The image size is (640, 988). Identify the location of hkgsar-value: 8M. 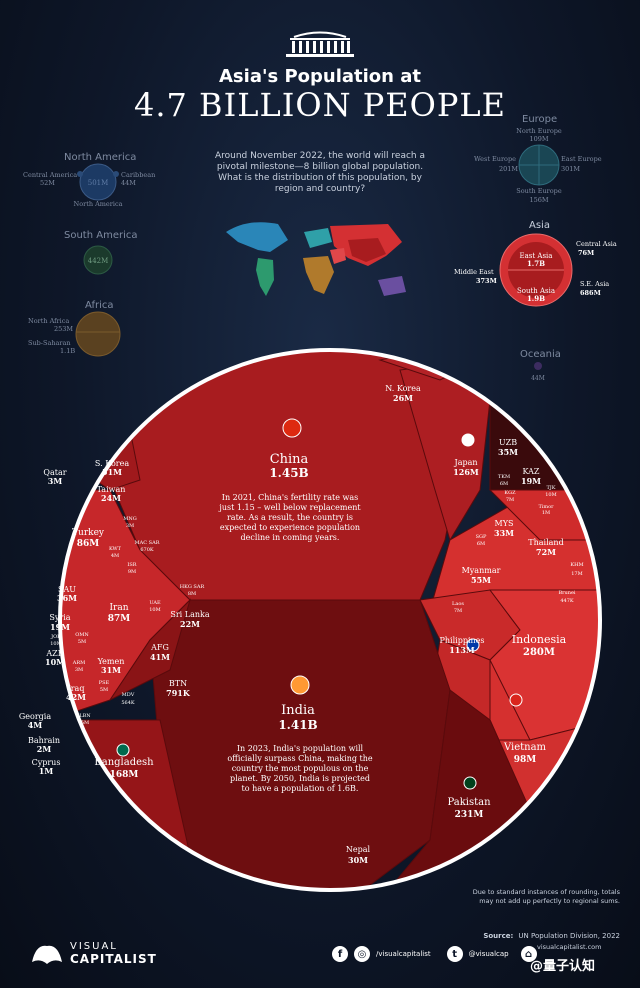
(192, 594).